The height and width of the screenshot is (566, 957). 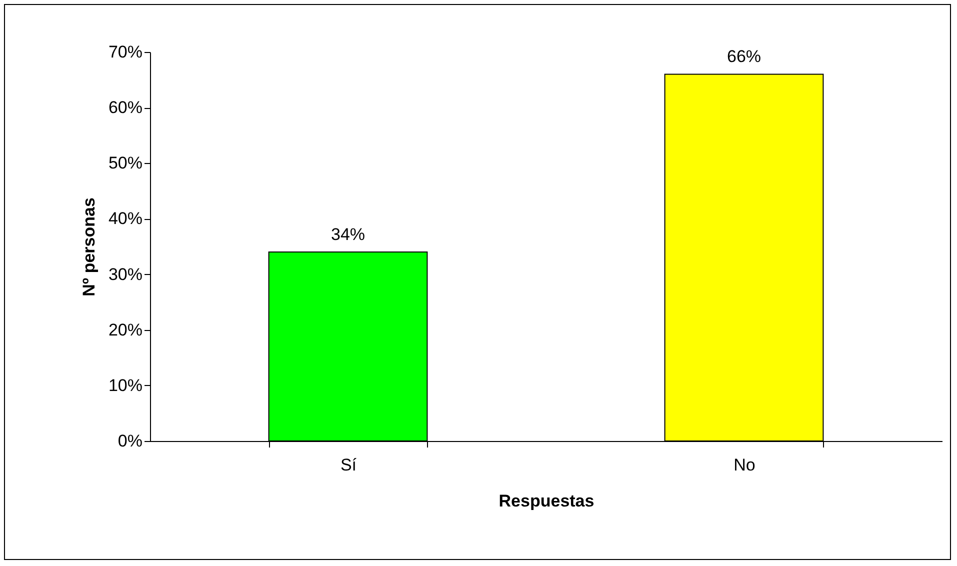 What do you see at coordinates (125, 330) in the screenshot?
I see `y-tick-label: 20%` at bounding box center [125, 330].